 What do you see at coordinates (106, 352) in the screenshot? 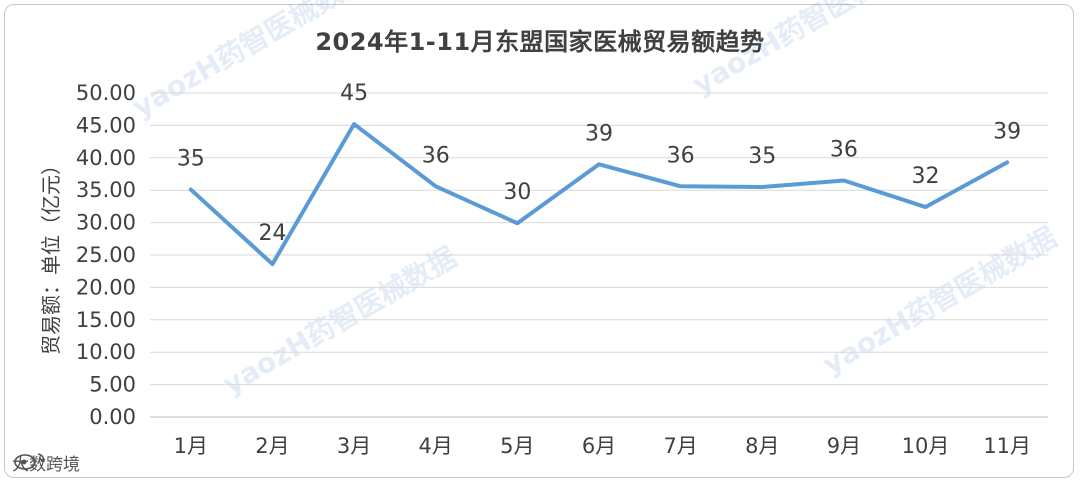
I see `y-tick-label: 10.00` at bounding box center [106, 352].